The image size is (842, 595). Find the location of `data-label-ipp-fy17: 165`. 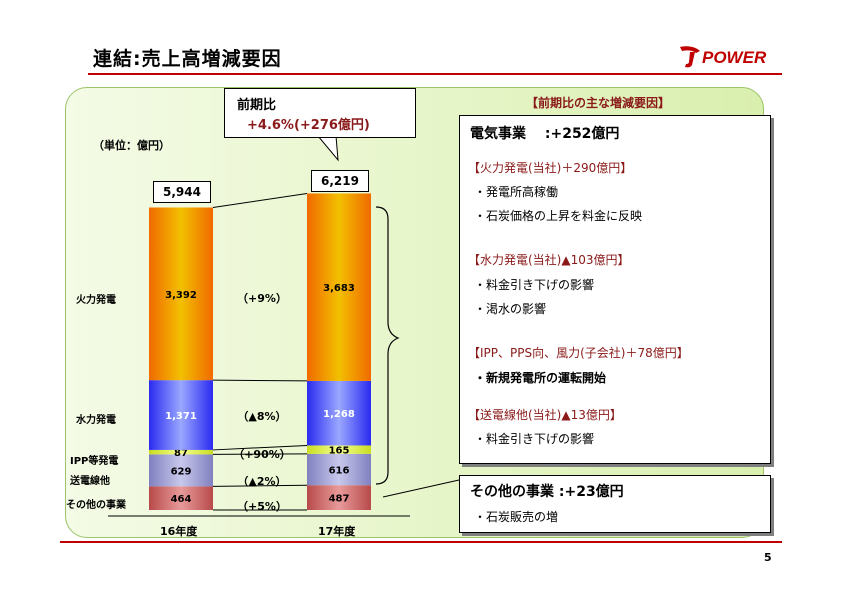

data-label-ipp-fy17: 165 is located at coordinates (339, 451).